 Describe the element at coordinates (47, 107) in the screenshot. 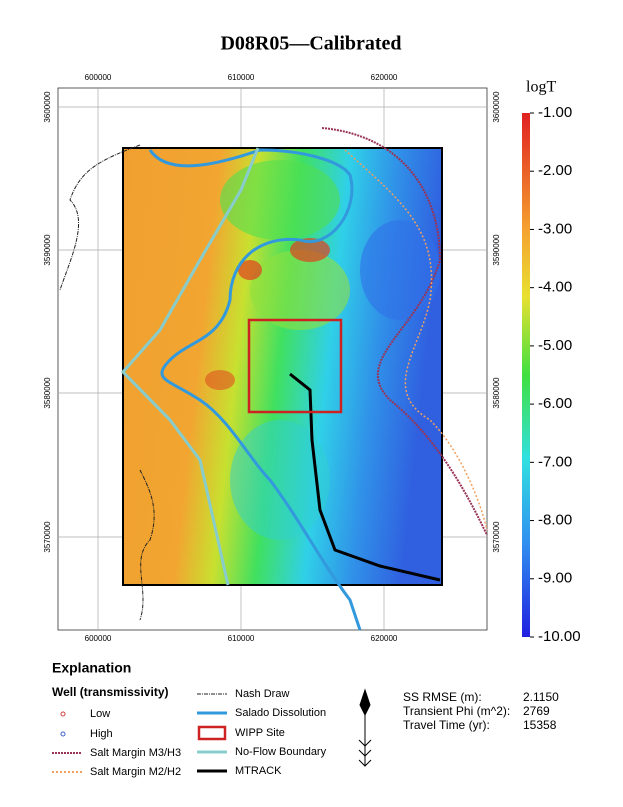

I see `left-tick-label: 3600000` at that location.